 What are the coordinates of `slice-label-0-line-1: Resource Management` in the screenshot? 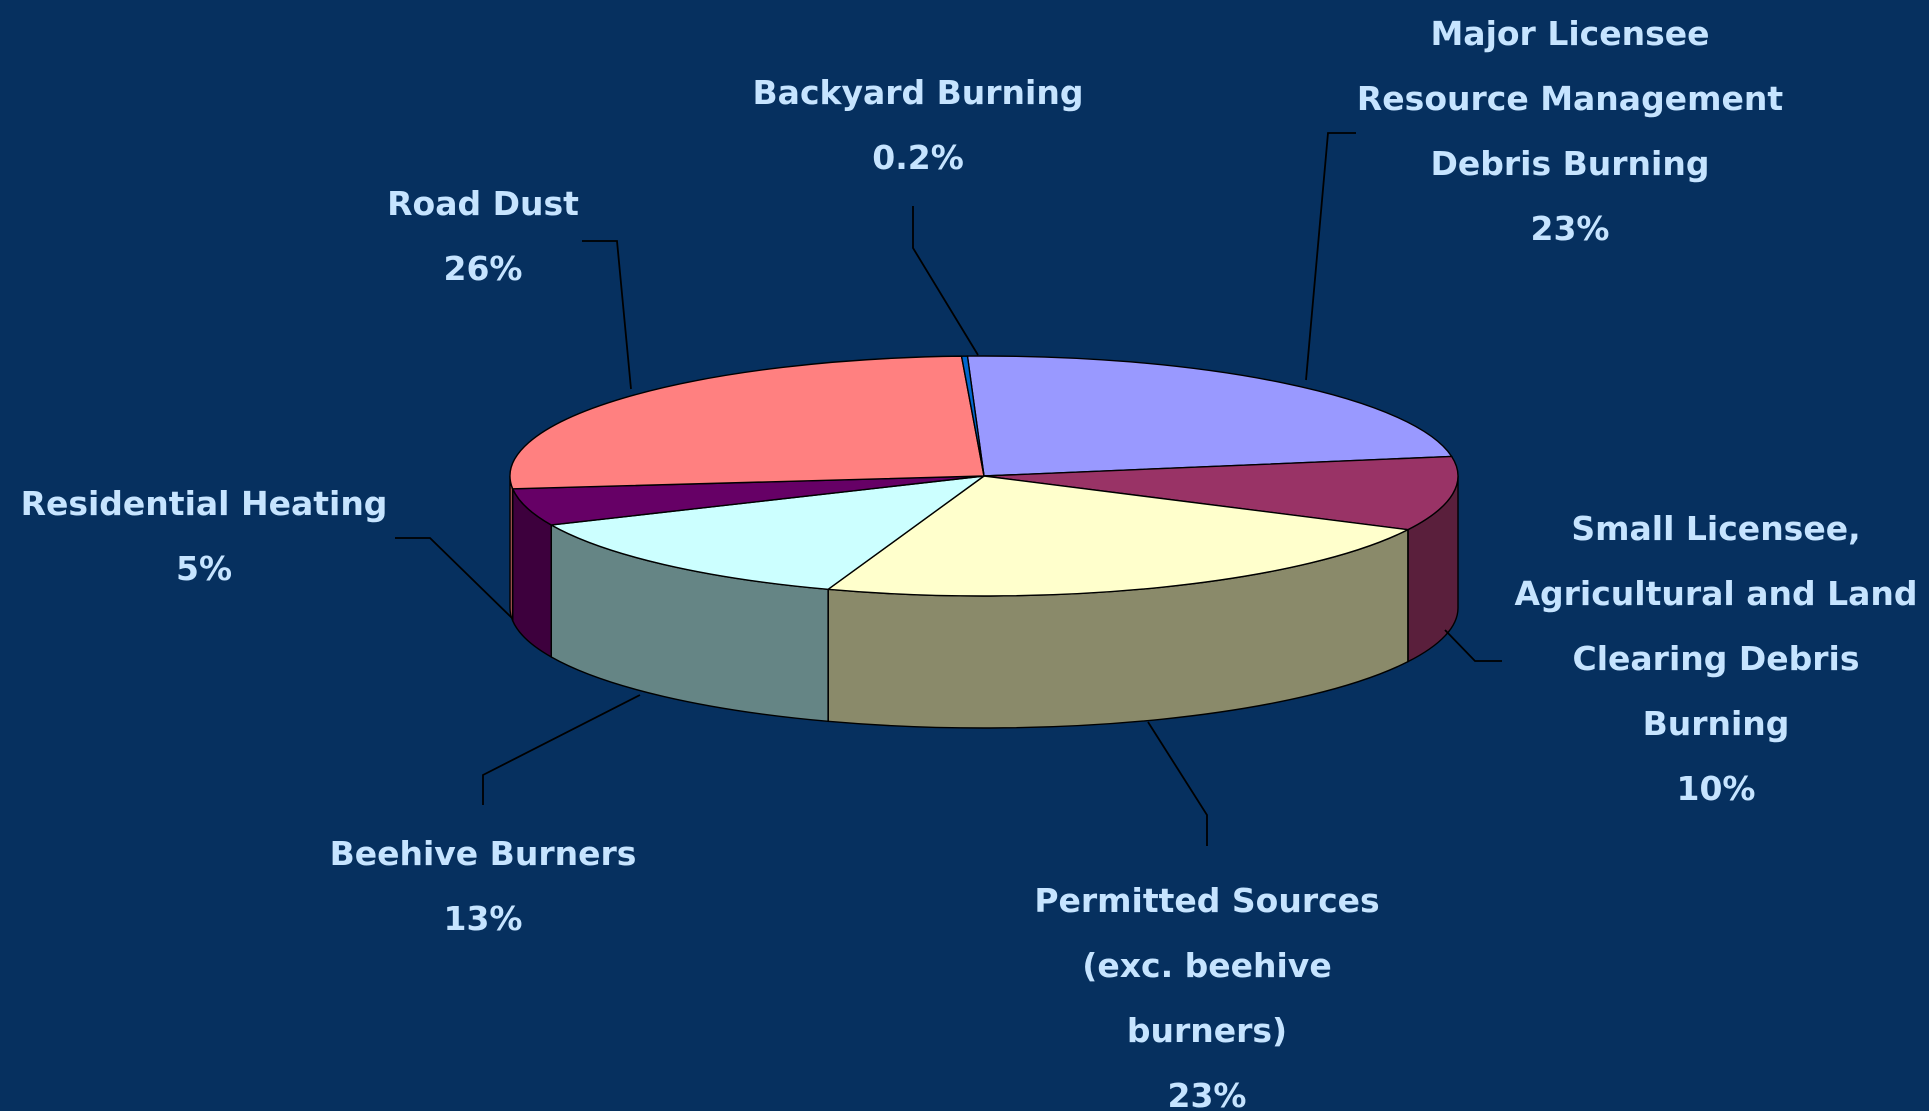 It's located at (1570, 98).